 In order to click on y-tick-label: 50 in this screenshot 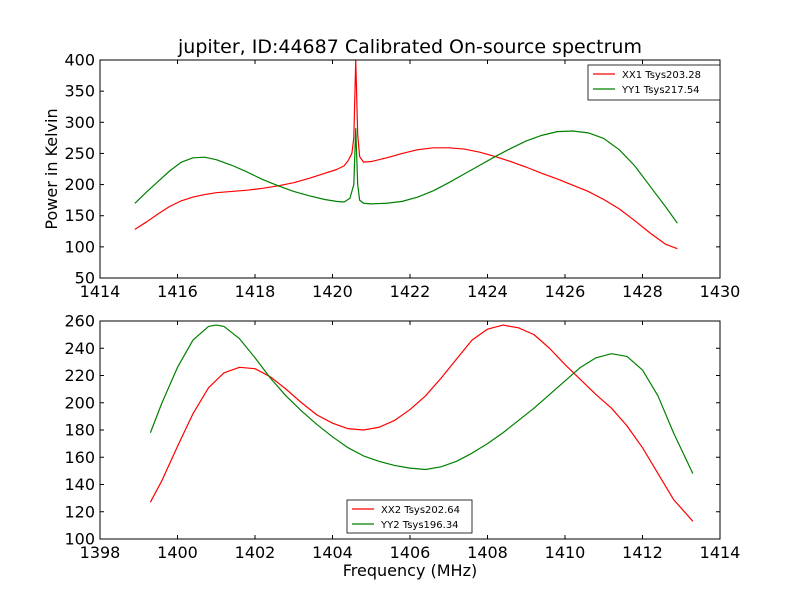, I will do `click(85, 278)`.